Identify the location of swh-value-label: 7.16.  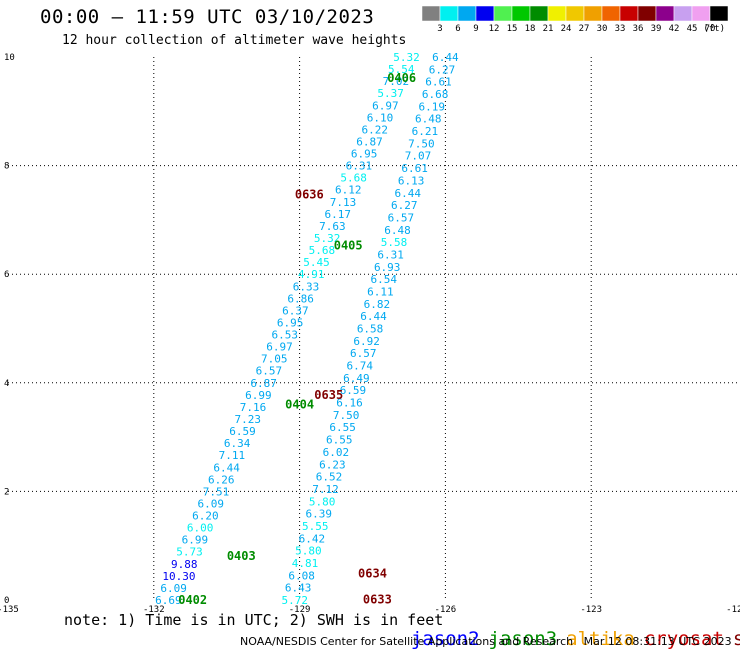
(253, 407).